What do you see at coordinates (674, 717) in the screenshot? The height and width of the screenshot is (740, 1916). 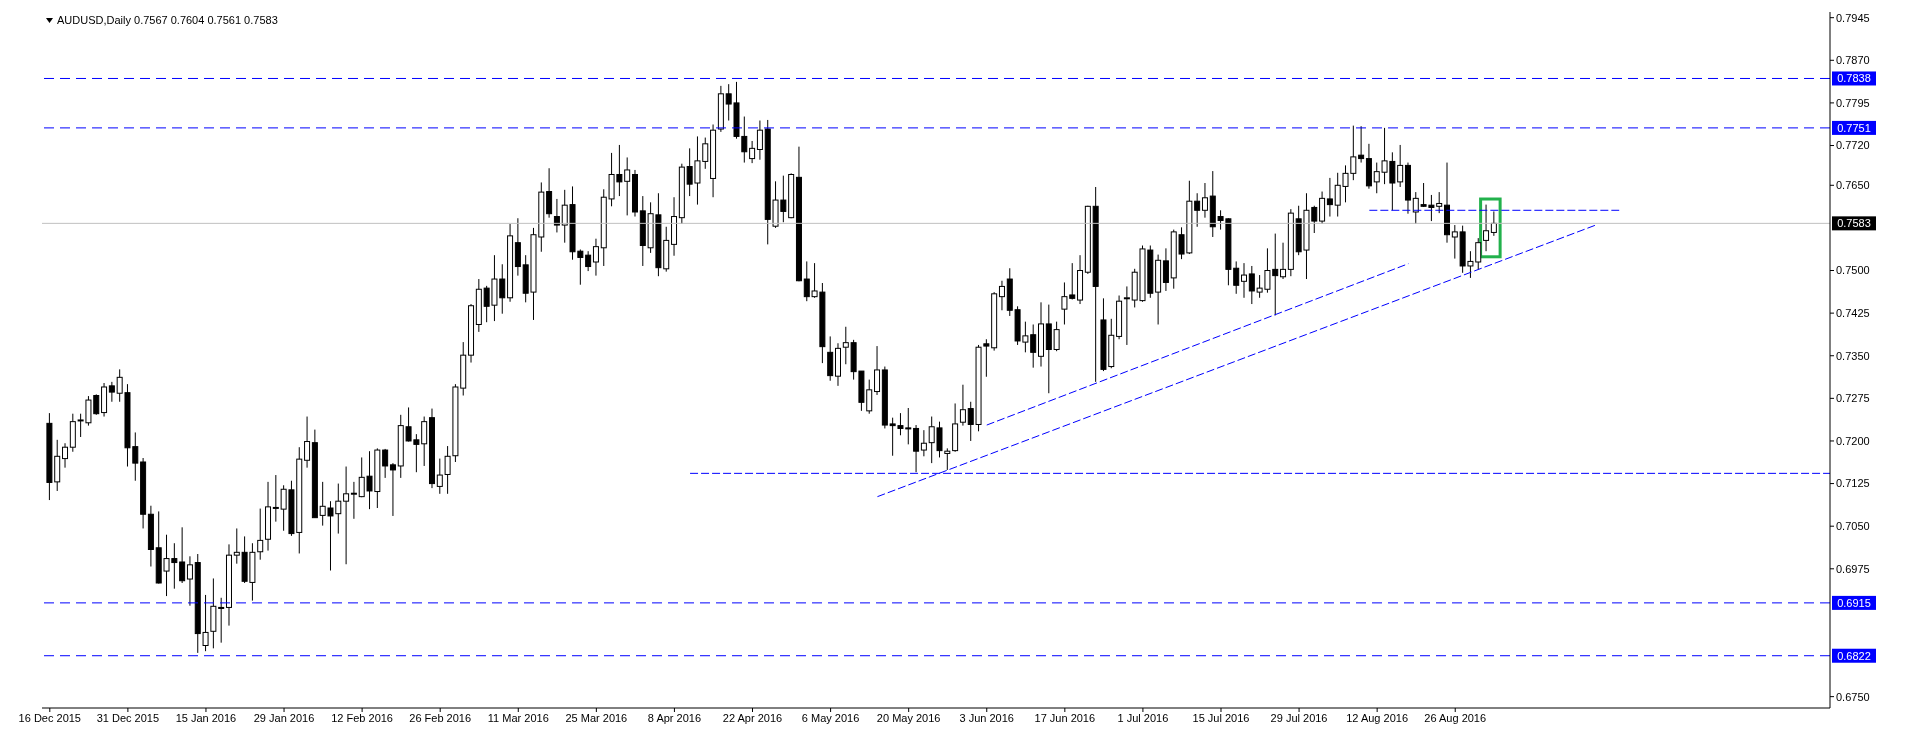 I see `x-tick-label: 8 Apr 2016` at bounding box center [674, 717].